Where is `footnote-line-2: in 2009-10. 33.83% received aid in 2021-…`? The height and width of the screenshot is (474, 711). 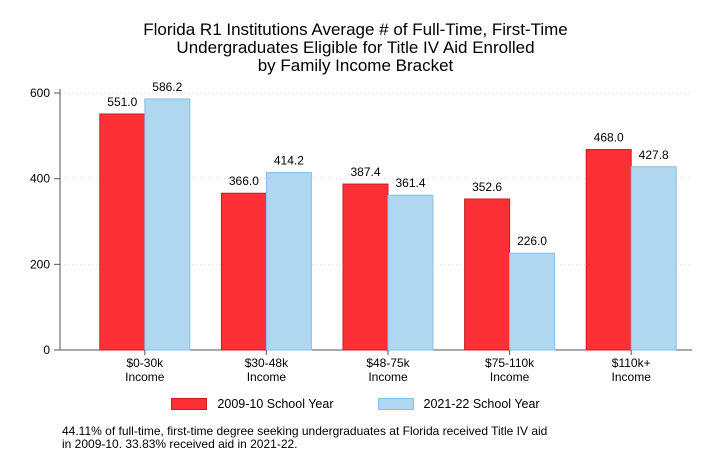 footnote-line-2: in 2009-10. 33.83% received aid in 2021-… is located at coordinates (180, 444).